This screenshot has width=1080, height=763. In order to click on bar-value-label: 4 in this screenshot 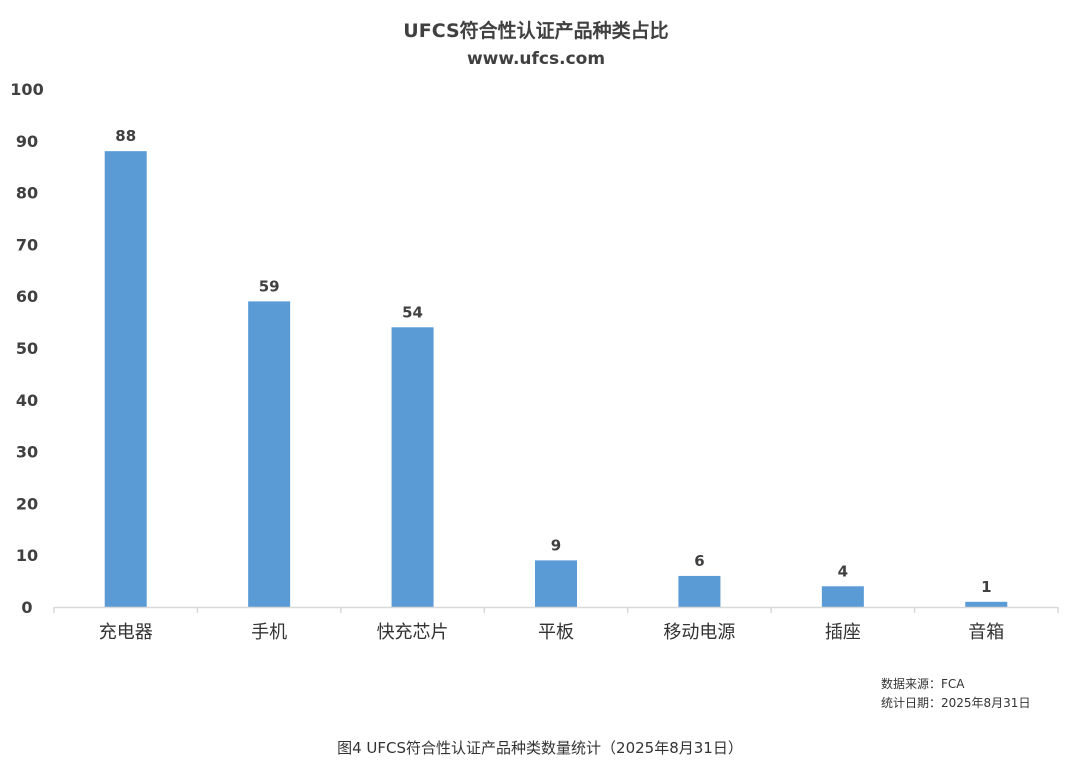, I will do `click(843, 571)`.